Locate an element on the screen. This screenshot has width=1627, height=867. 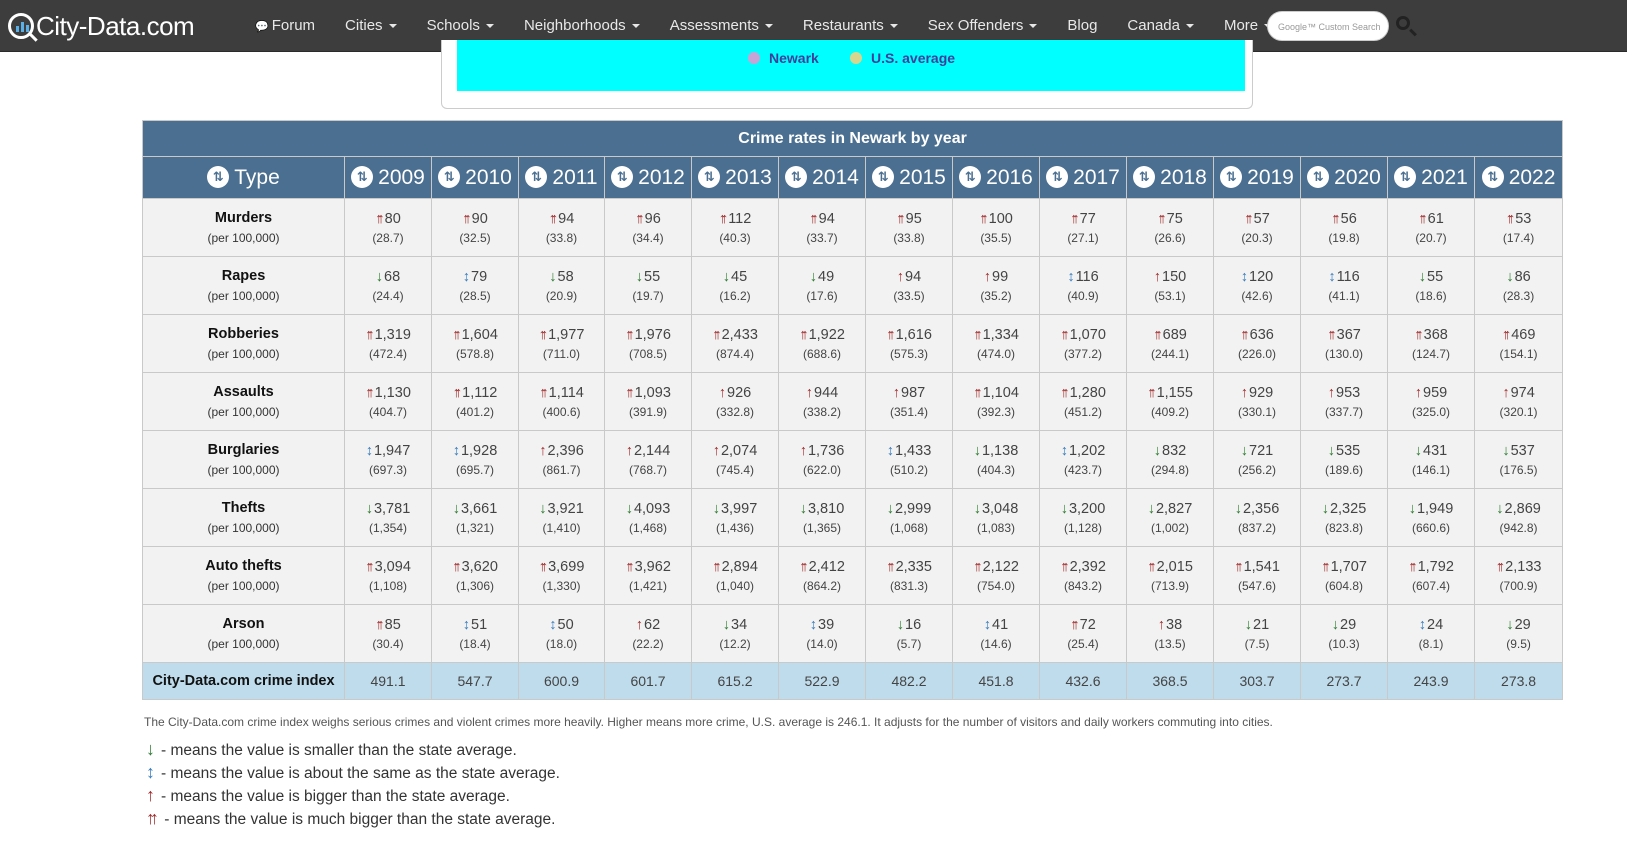
table-cell: ↕51 (18.4) is located at coordinates (475, 633).